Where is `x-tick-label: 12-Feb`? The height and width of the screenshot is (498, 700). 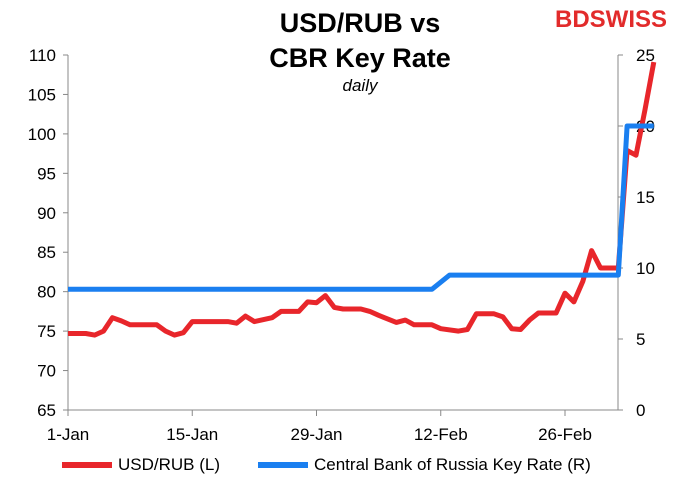
x-tick-label: 12-Feb is located at coordinates (441, 434).